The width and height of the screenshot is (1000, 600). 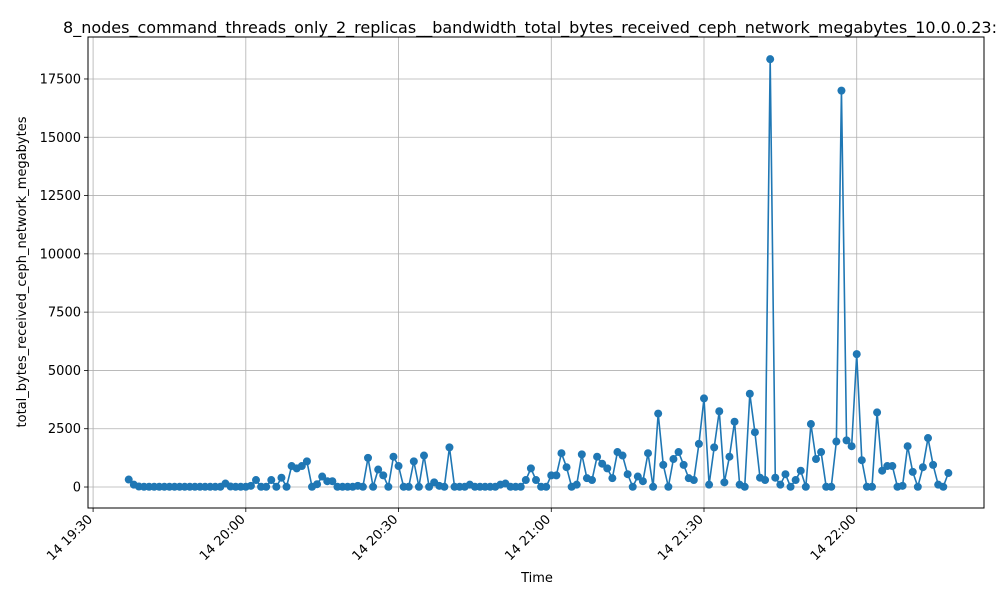 I want to click on y-tick-label: 0, so click(x=77, y=488).